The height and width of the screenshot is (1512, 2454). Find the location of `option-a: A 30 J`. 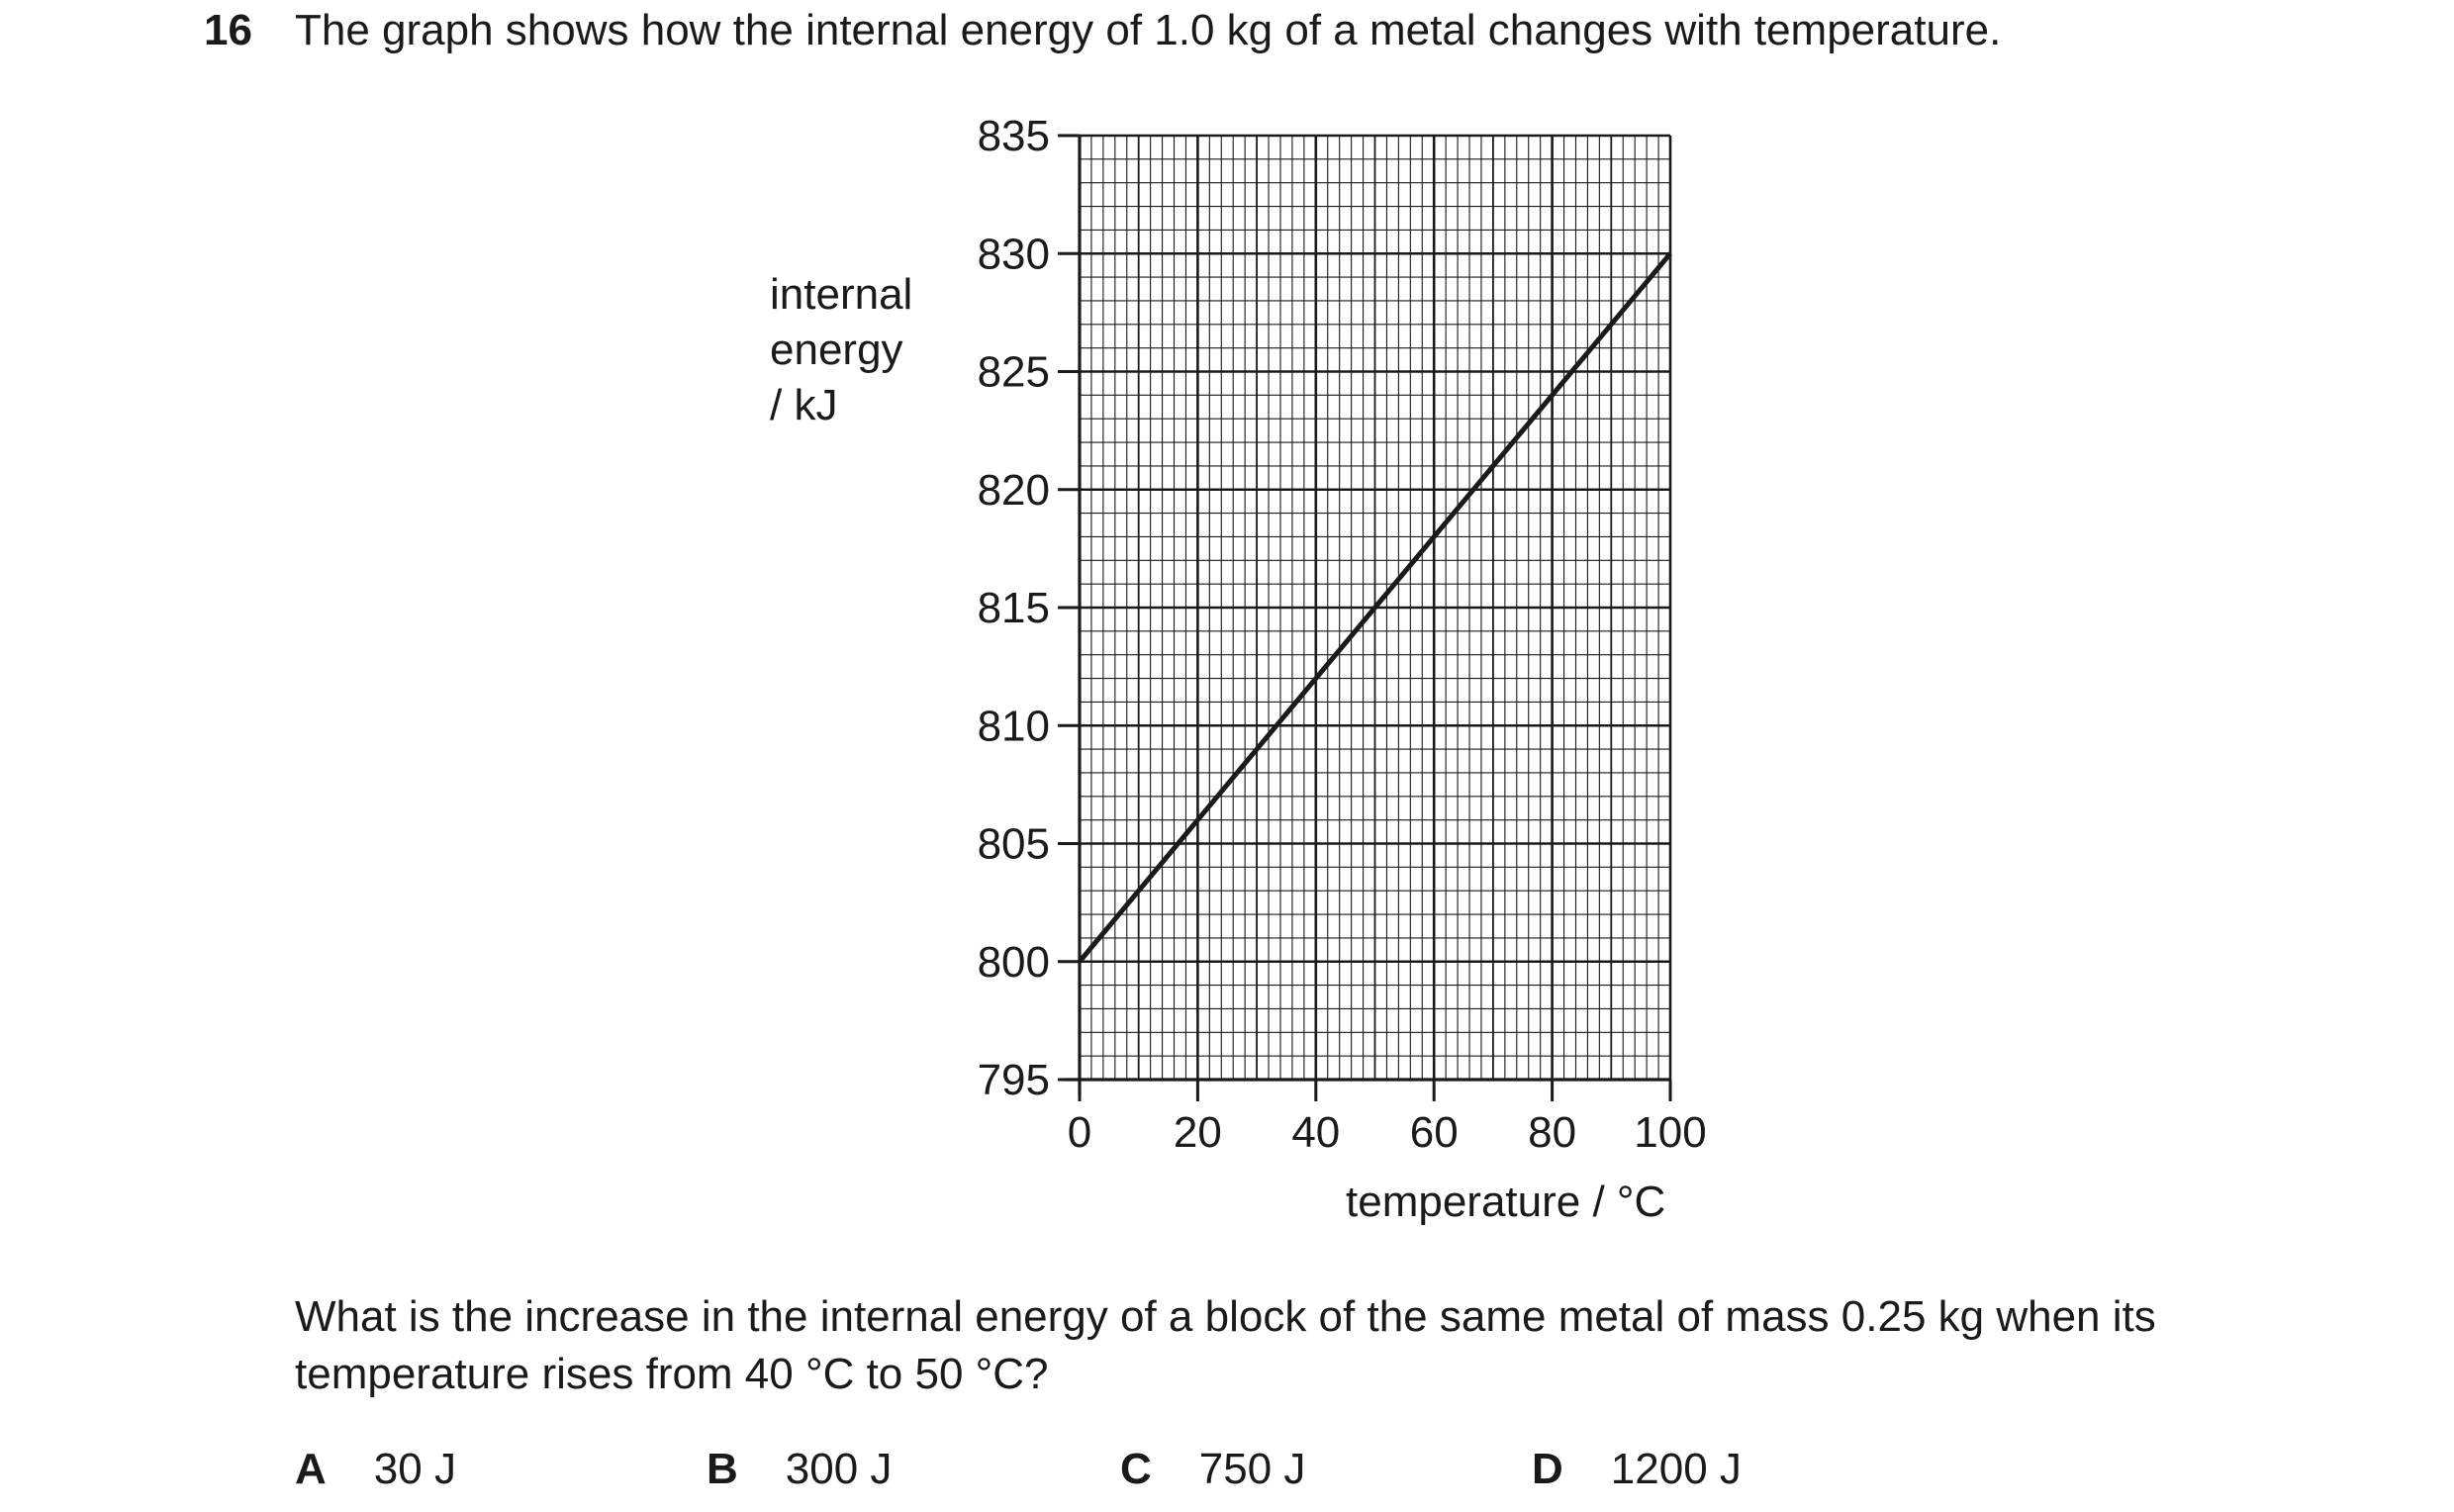

option-a: A 30 J is located at coordinates (375, 1470).